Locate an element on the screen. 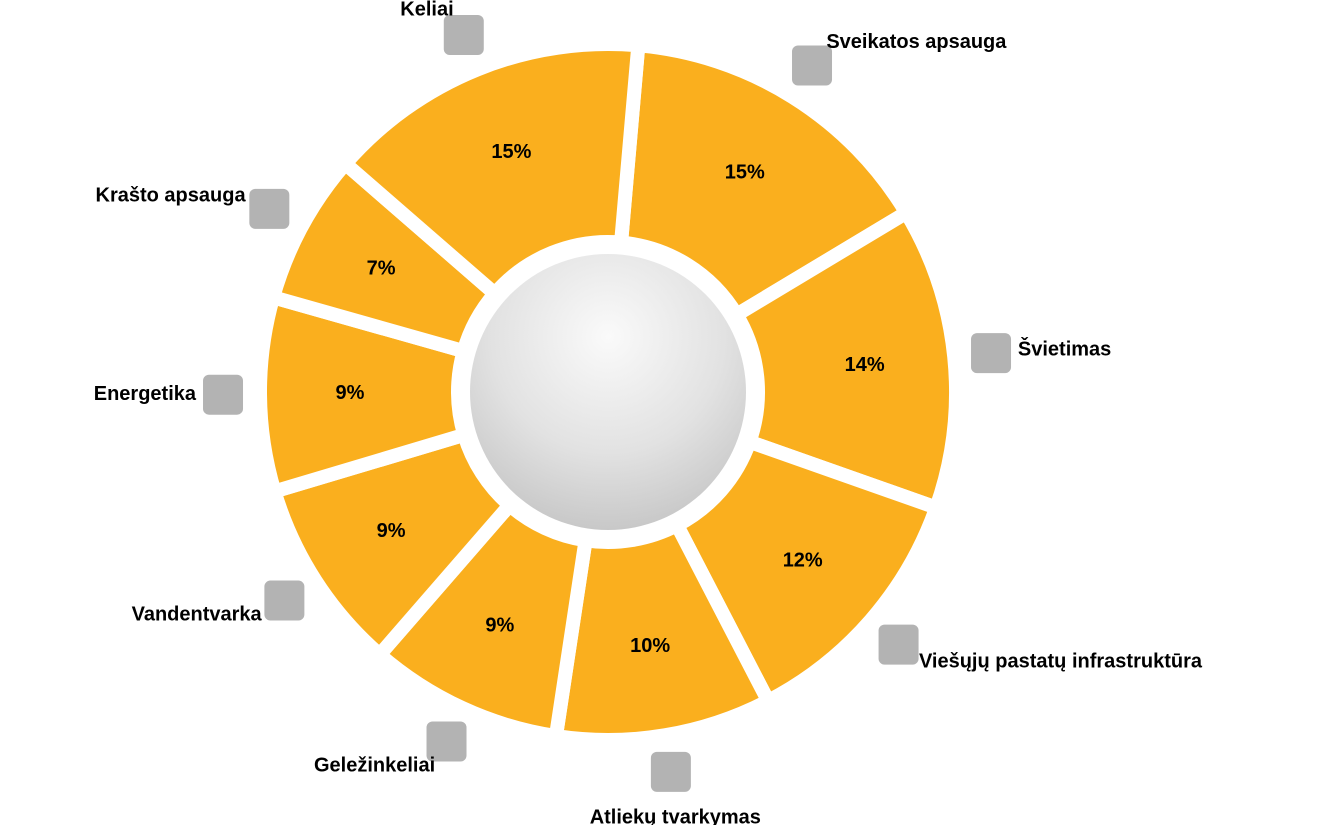 Image resolution: width=1331 pixels, height=825 pixels. category-label: Vandentvarka is located at coordinates (197, 614).